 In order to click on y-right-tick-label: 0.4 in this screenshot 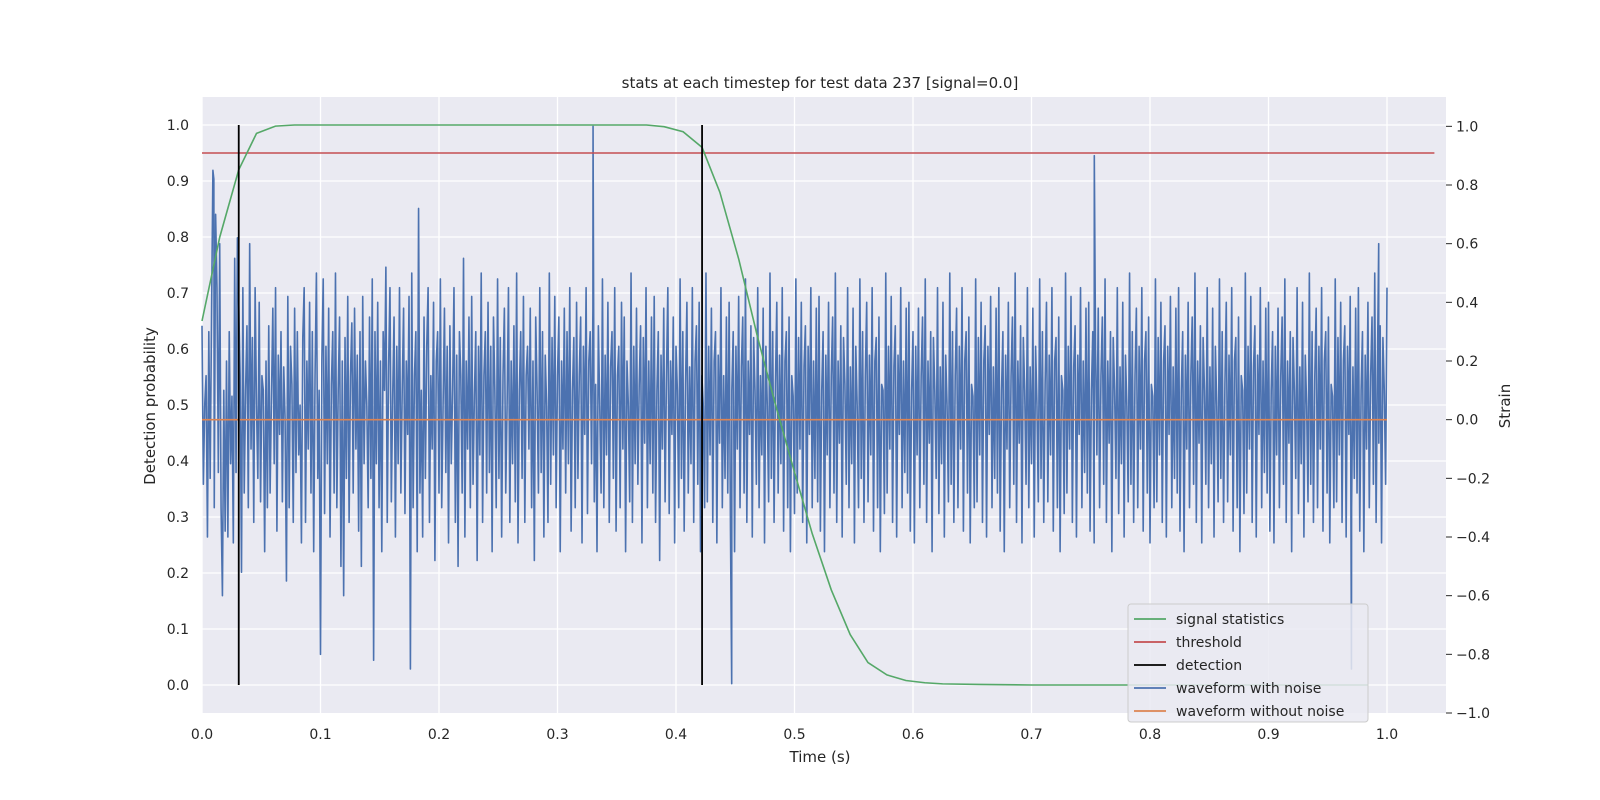, I will do `click(1467, 303)`.